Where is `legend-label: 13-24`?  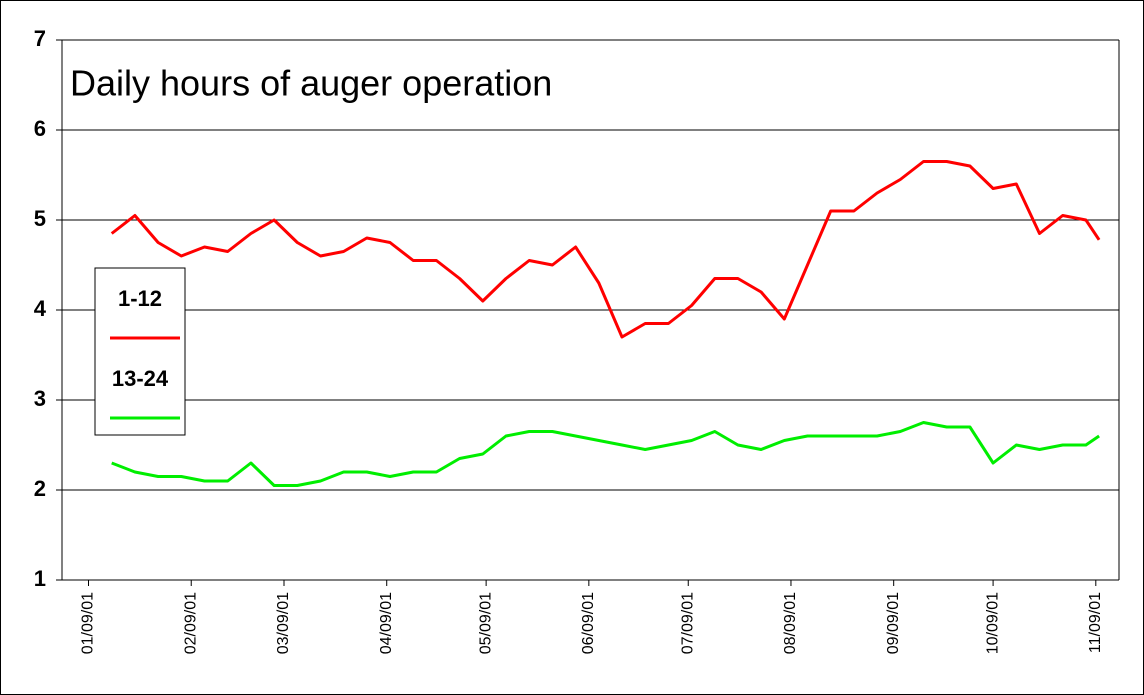
legend-label: 13-24 is located at coordinates (140, 378).